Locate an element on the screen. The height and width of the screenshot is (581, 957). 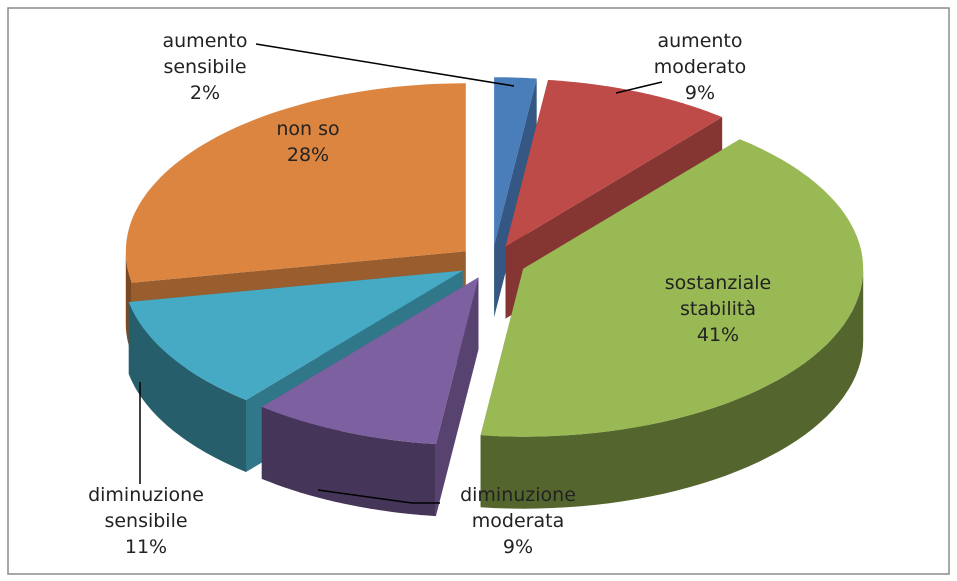
value-label: 41% is located at coordinates (718, 335).